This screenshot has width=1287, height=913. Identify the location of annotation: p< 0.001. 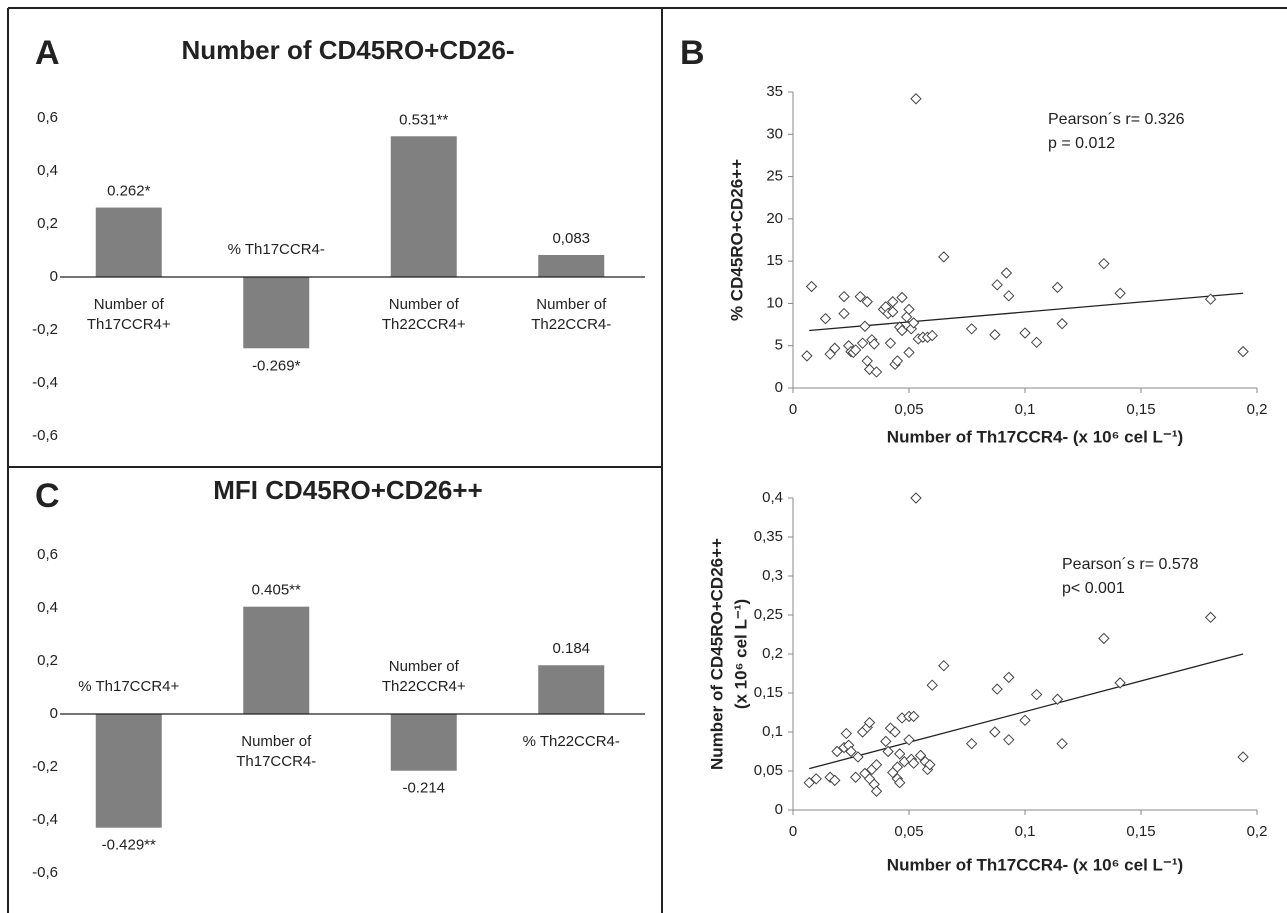
(1093, 588).